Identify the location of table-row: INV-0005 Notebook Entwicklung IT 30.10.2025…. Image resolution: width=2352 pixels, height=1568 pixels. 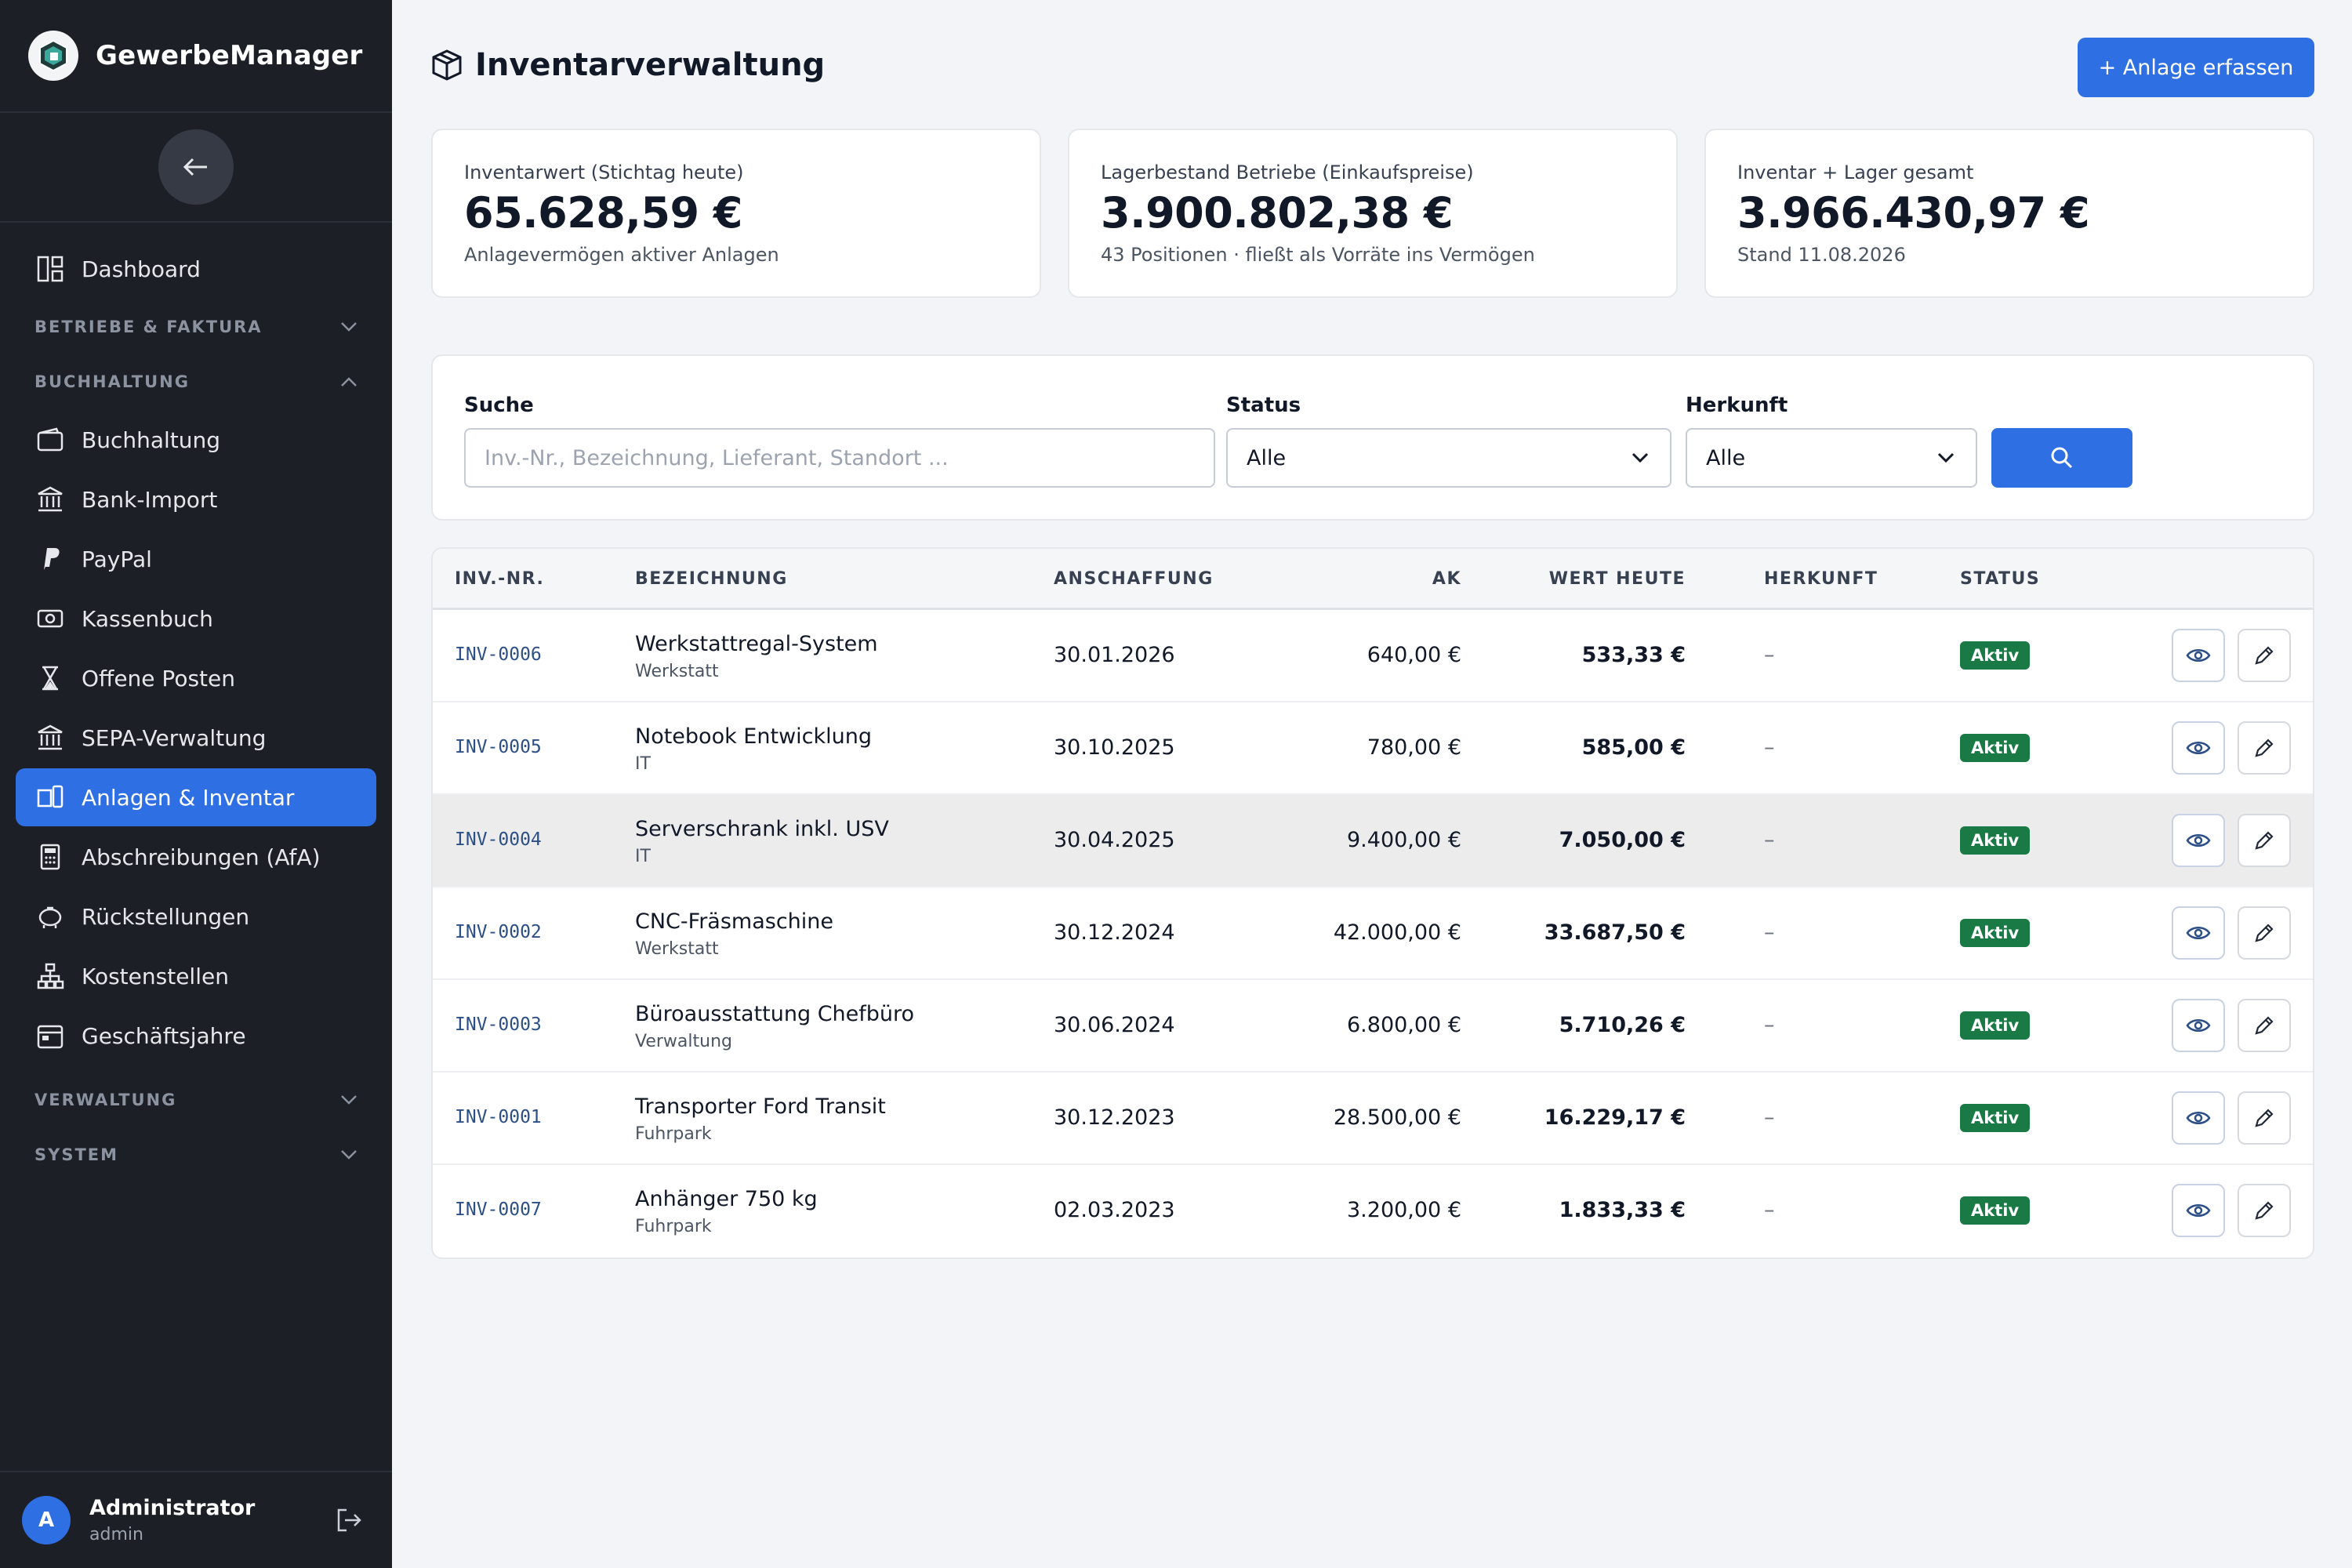
(1373, 748).